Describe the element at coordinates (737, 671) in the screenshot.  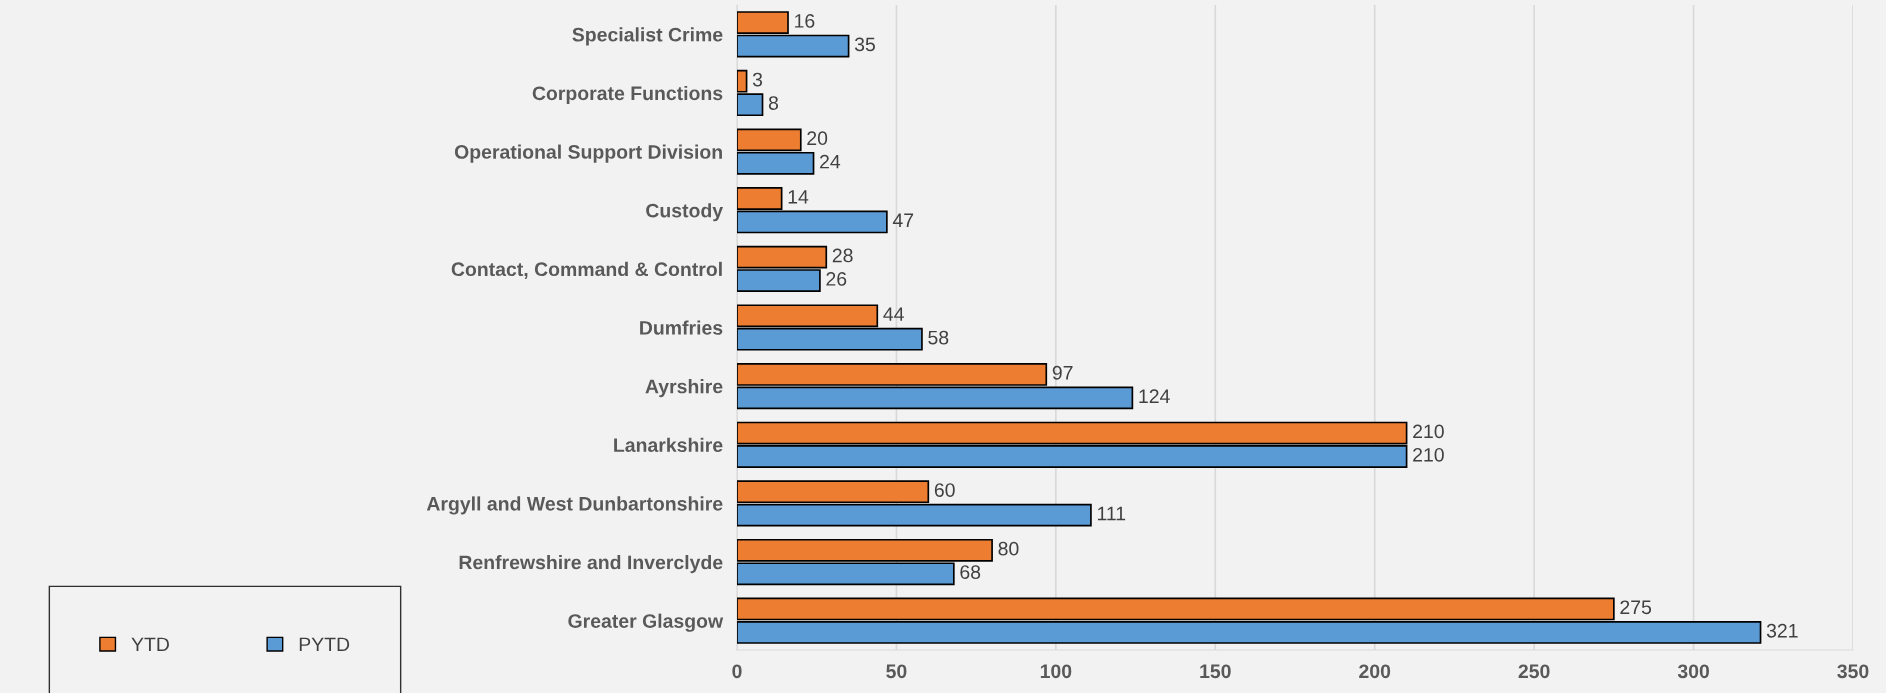
I see `x-tick-label: 0` at that location.